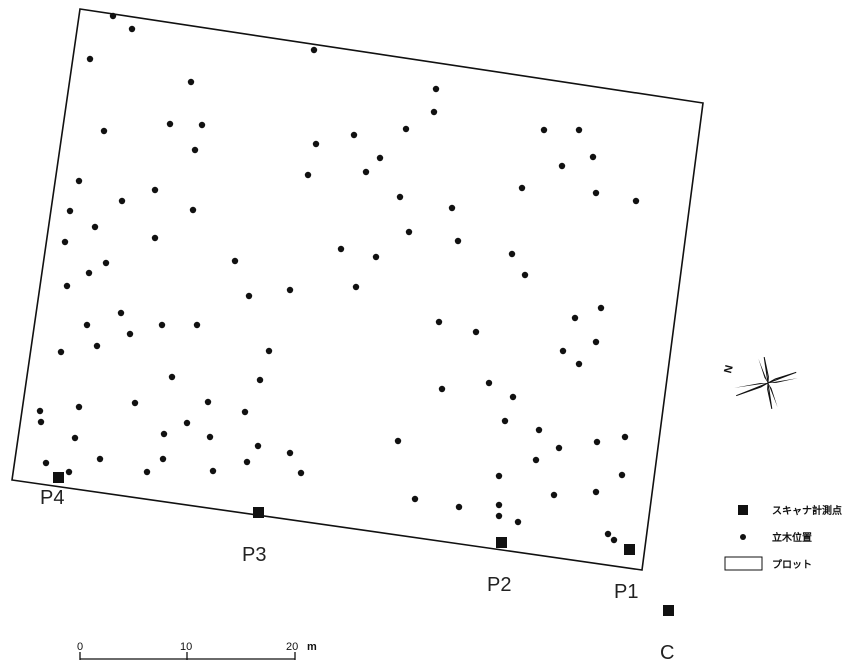  Describe the element at coordinates (292, 647) in the screenshot. I see `scale-tick-20: 20` at that location.